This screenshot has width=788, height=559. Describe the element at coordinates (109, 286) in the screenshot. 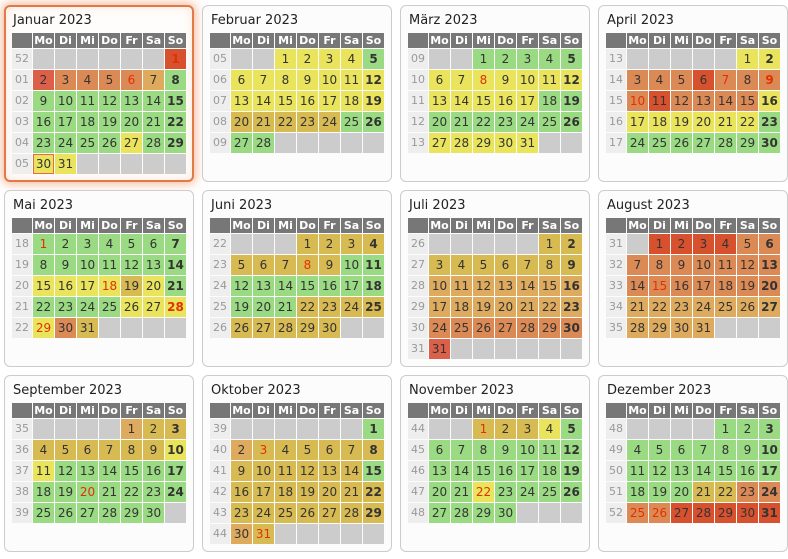

I see `day-cell: 18` at that location.